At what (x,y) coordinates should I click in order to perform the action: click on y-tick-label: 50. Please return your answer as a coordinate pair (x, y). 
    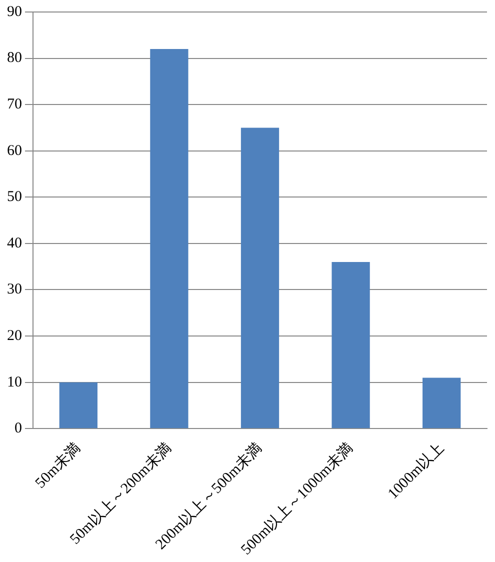
    Looking at the image, I should click on (14, 197).